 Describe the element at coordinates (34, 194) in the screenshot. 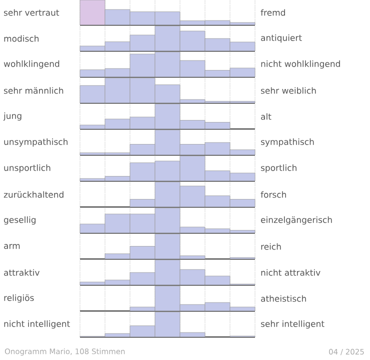

I see `y-axis-title: zurückhaltend` at that location.